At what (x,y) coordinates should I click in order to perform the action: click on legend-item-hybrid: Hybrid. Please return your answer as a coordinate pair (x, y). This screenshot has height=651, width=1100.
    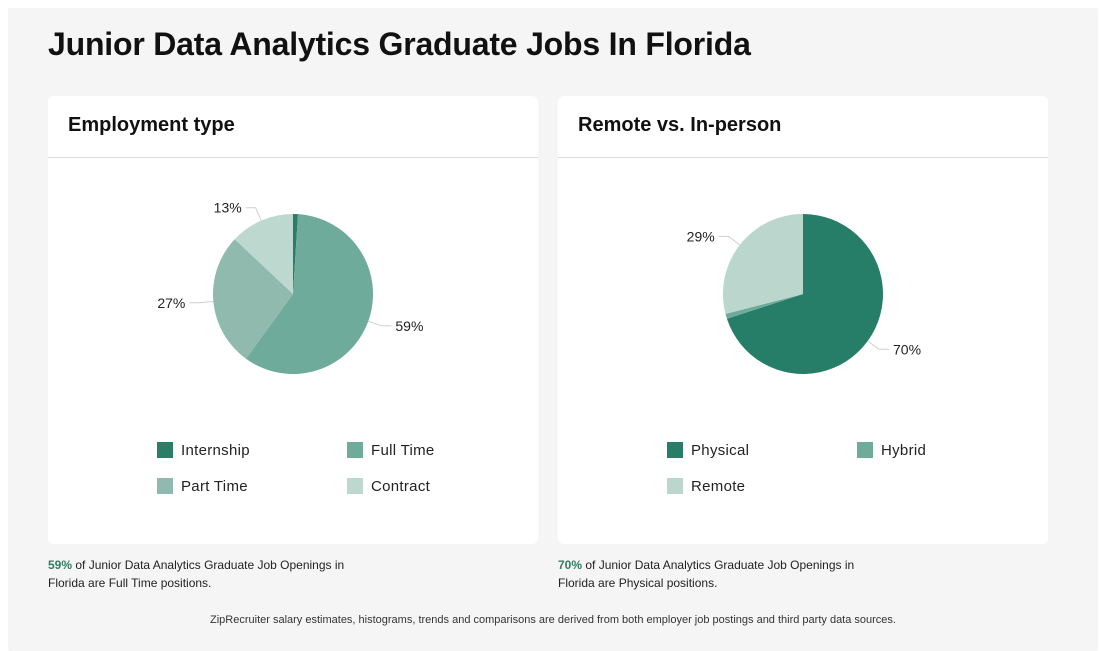
    Looking at the image, I should click on (927, 450).